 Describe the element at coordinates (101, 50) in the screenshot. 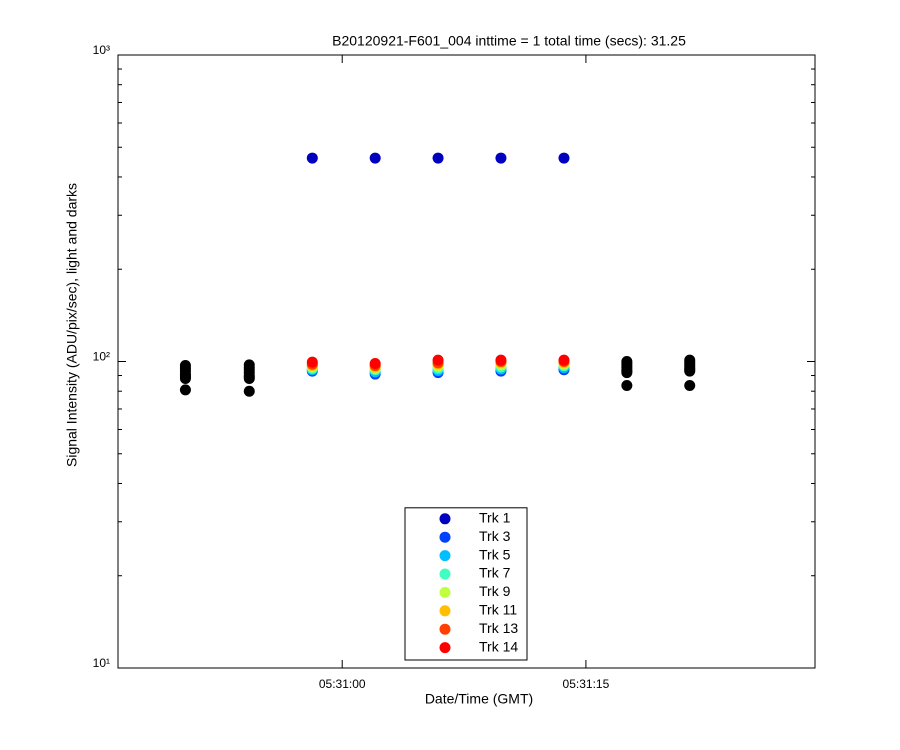

I see `y-tick-label: 10³` at that location.